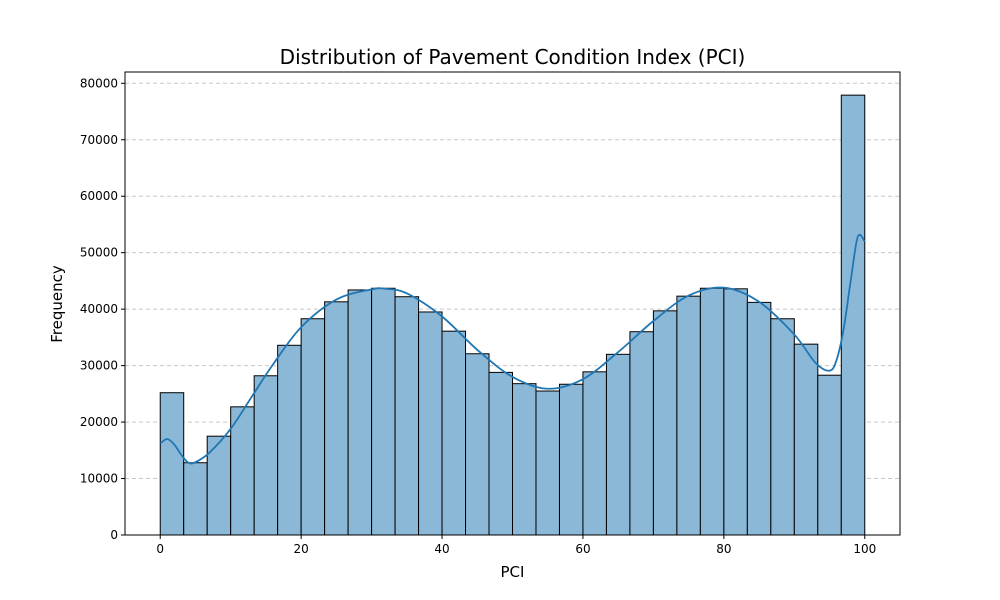 The image size is (1000, 600). Describe the element at coordinates (99, 422) in the screenshot. I see `y-tick-label: 20000` at that location.